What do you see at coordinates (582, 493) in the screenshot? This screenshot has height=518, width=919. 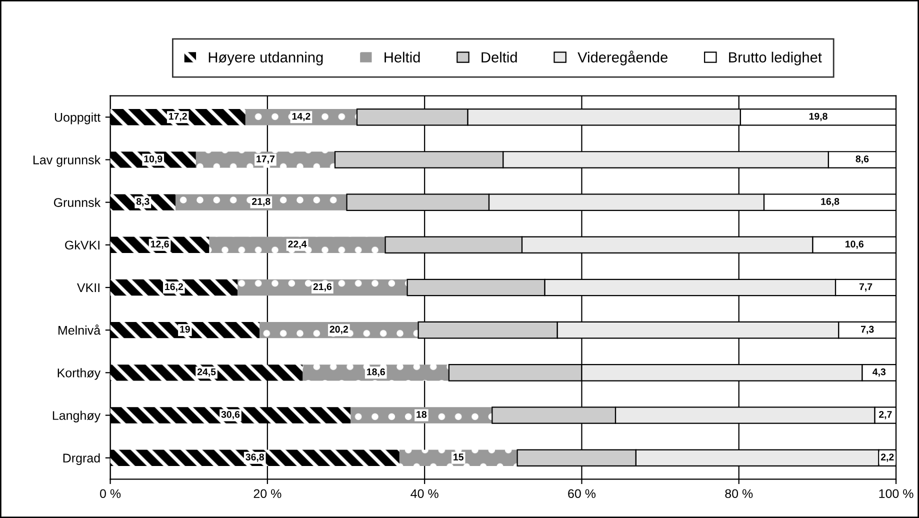 I see `x-tick-label: 60 %` at bounding box center [582, 493].